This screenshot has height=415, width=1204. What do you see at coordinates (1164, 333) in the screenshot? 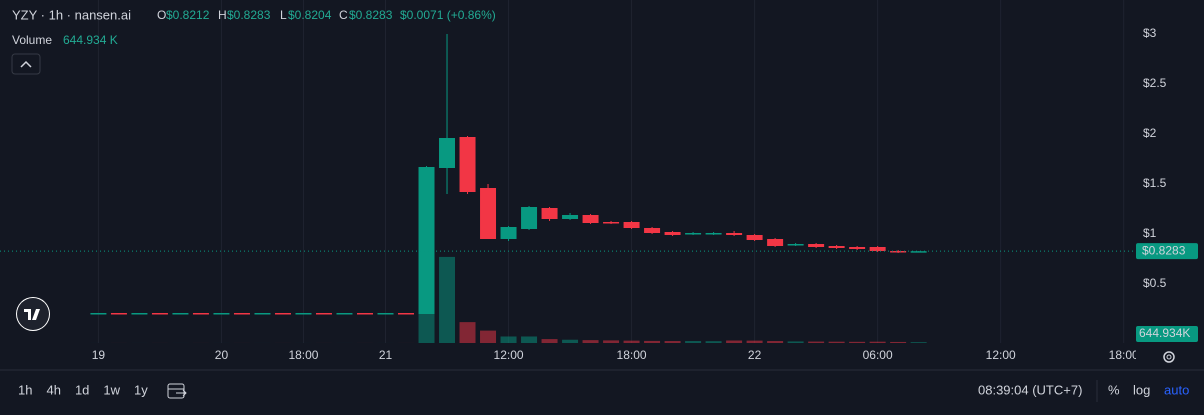
I see `volume-tag-label: 644.934K` at bounding box center [1164, 333].